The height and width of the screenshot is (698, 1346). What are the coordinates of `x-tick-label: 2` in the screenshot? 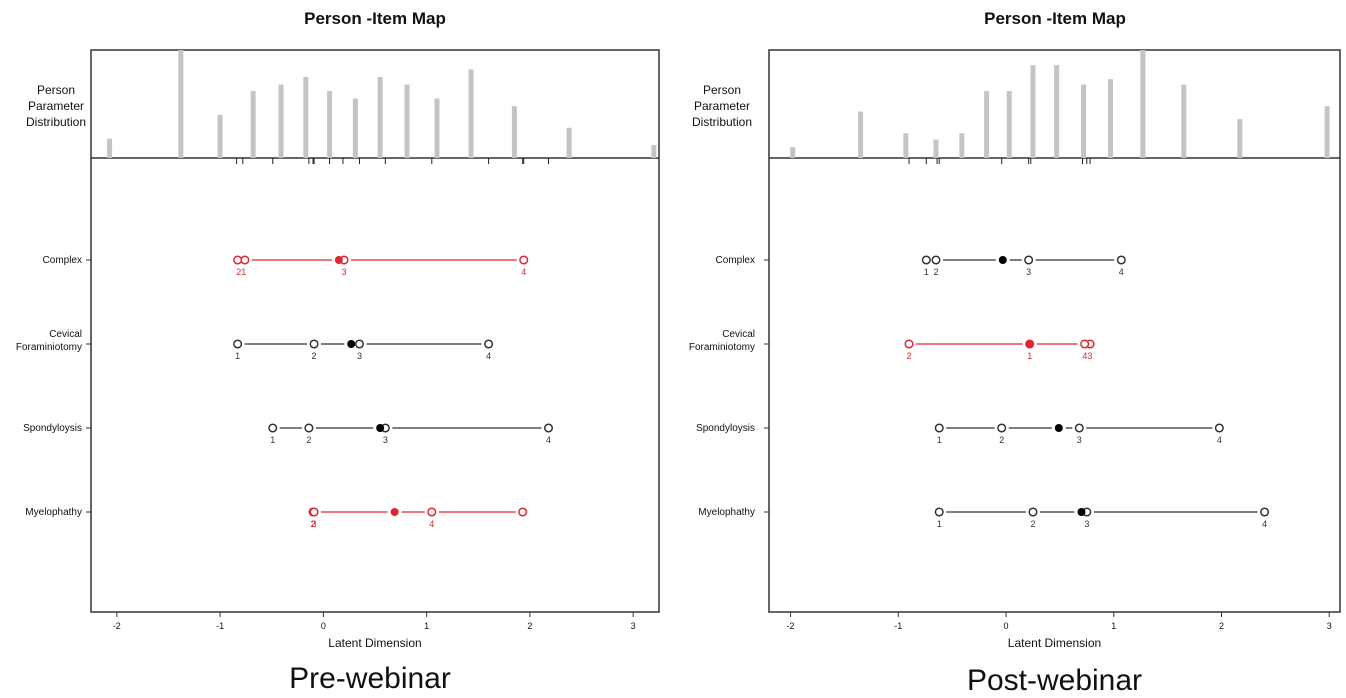 It's located at (1221, 626).